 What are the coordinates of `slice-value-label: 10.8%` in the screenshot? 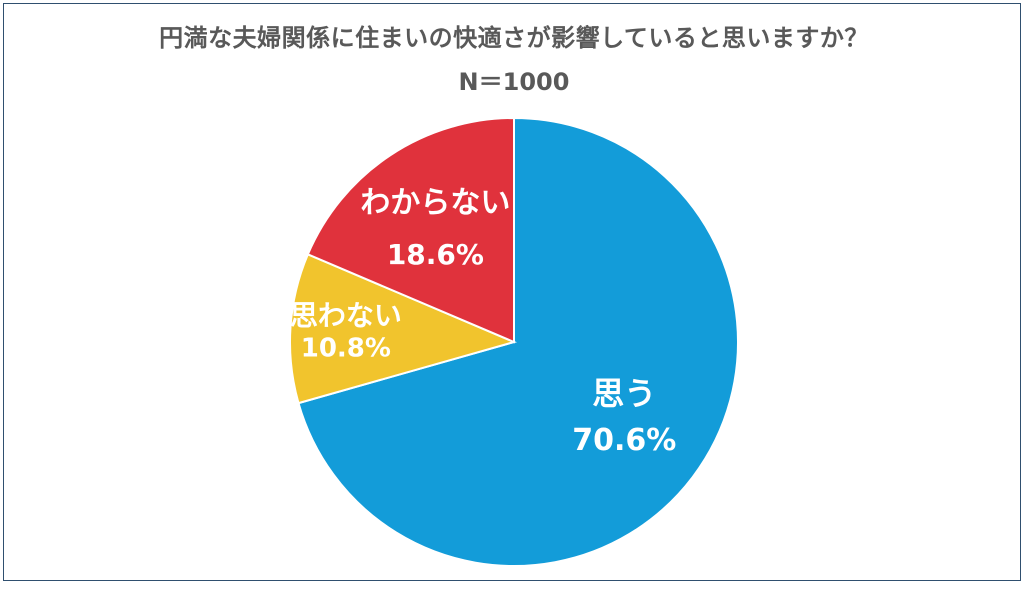 It's located at (346, 348).